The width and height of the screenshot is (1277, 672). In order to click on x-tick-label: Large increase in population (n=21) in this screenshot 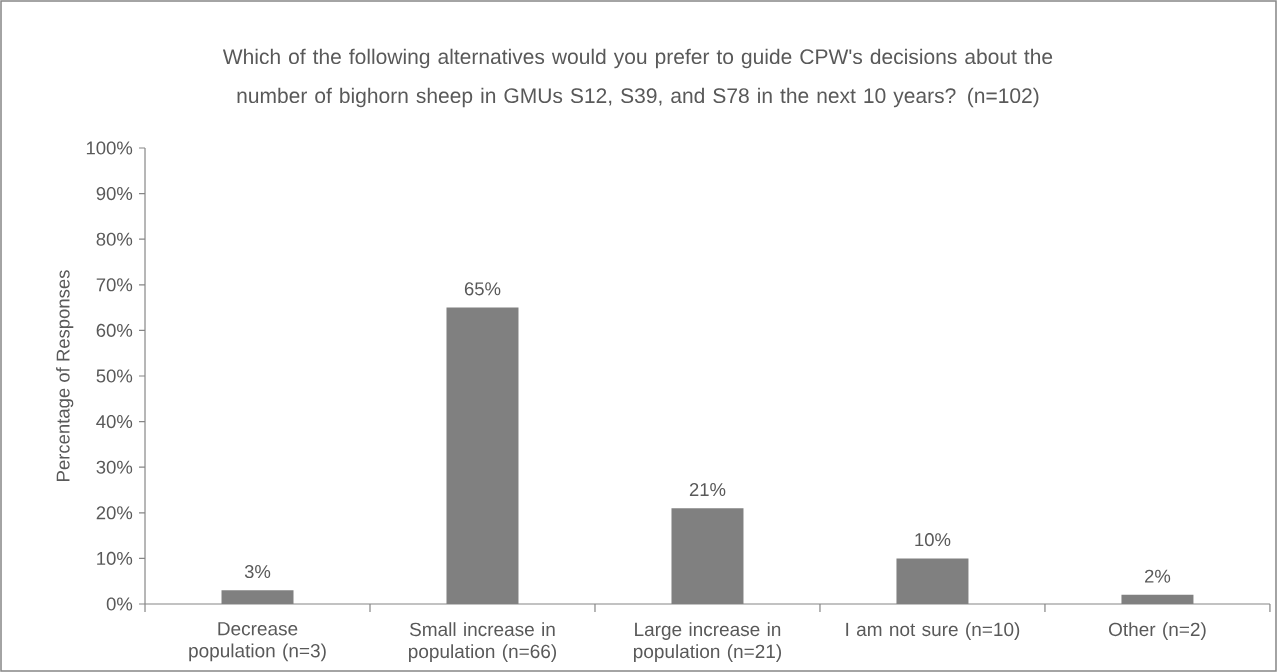, I will do `click(707, 642)`.